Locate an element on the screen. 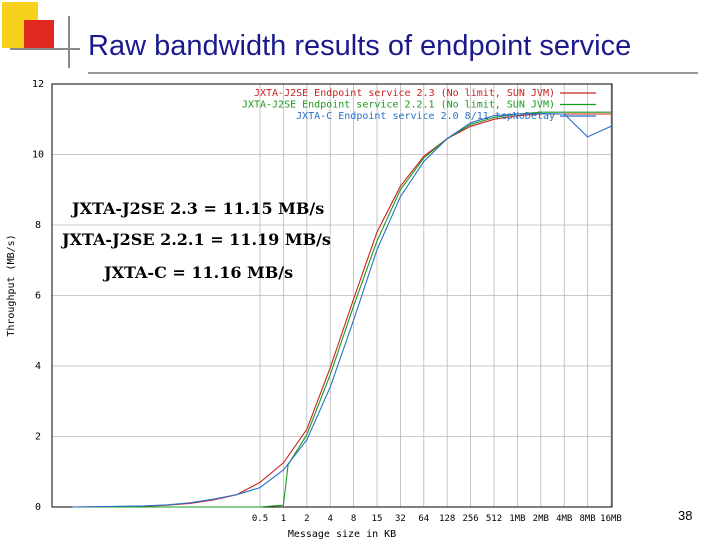 The width and height of the screenshot is (720, 540). y-tick-label: 12 is located at coordinates (38, 84).